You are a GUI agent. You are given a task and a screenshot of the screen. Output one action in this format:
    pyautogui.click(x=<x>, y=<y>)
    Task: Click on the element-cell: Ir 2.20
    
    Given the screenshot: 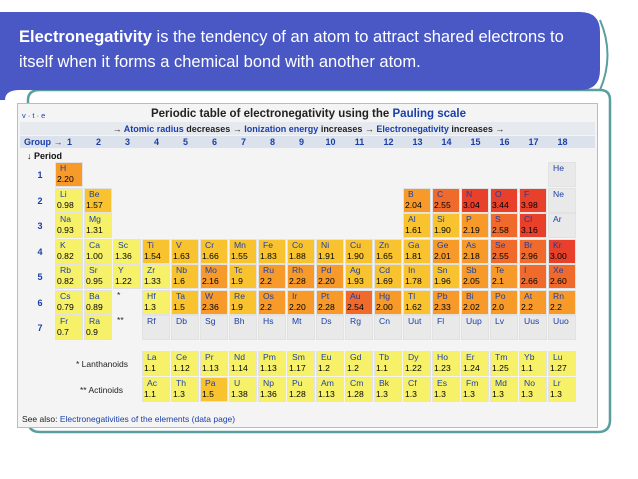 What is the action you would take?
    pyautogui.click(x=301, y=302)
    